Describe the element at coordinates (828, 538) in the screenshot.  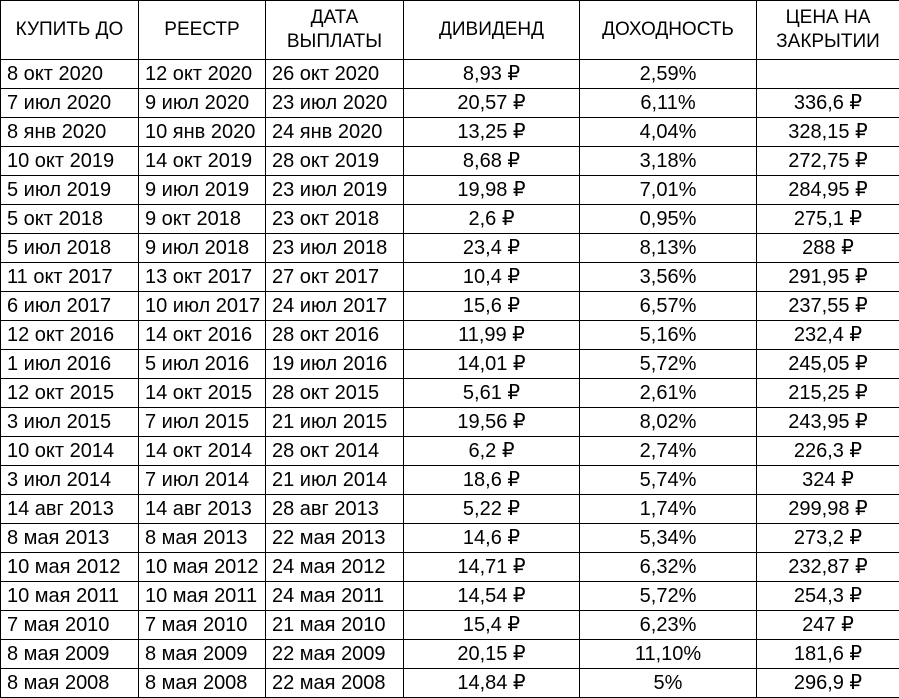
I see `close-price-cell: 273,2 ₽` at that location.